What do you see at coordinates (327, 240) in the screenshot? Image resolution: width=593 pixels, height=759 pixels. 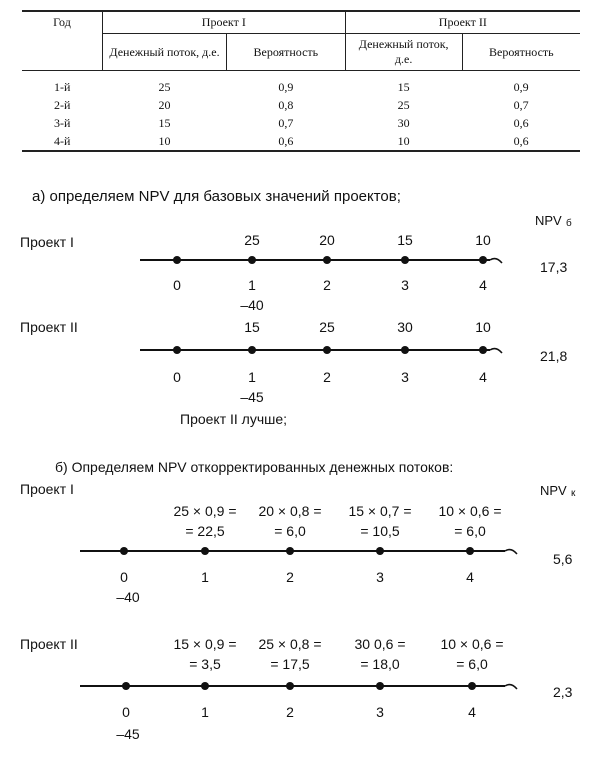 I see `cash-flow: 20` at bounding box center [327, 240].